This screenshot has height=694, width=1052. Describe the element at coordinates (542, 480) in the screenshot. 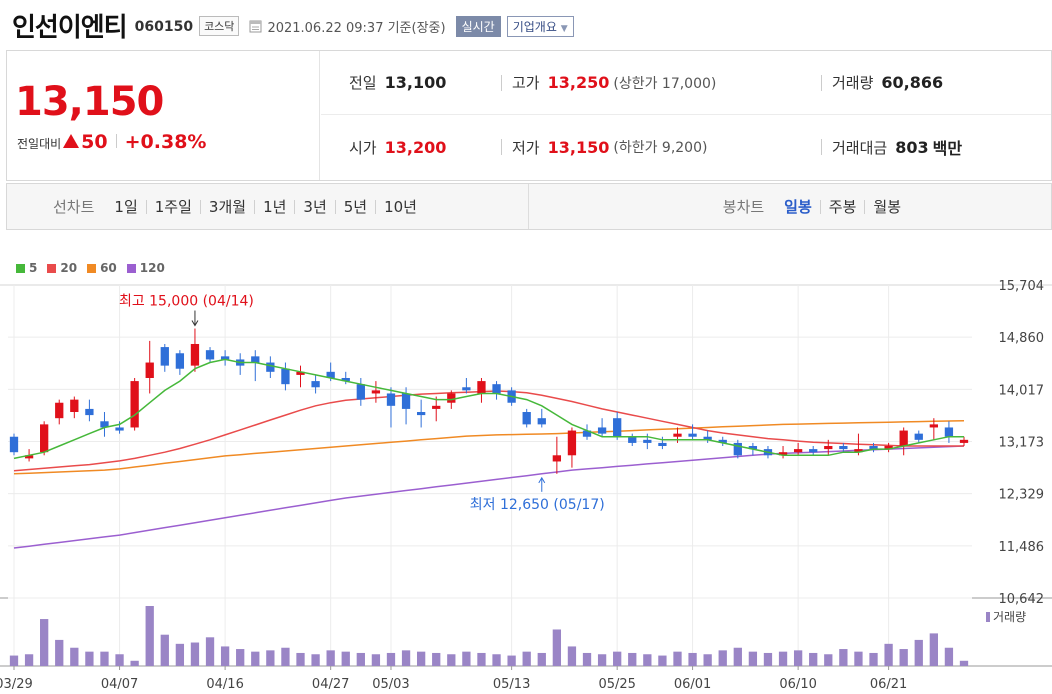

I see `up-arrow-icon` at that location.